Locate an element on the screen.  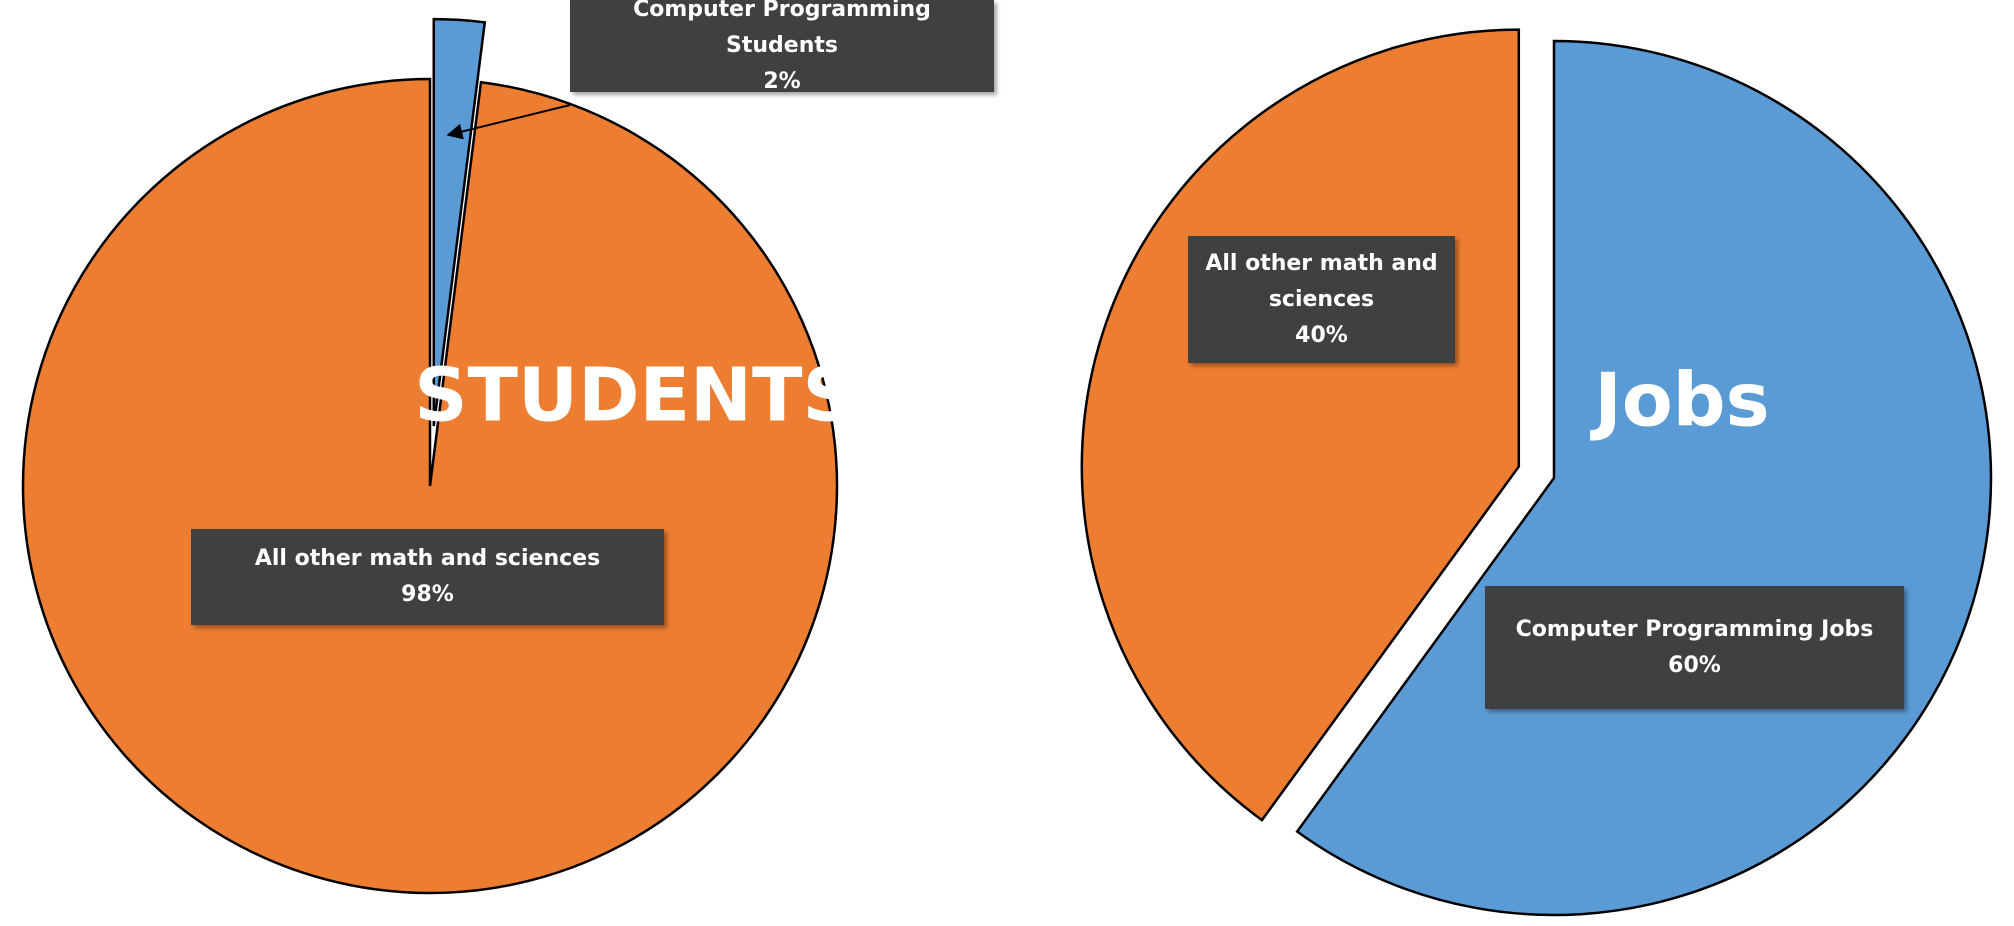
data-label: Computer Programming Students 2% is located at coordinates (782, 47).